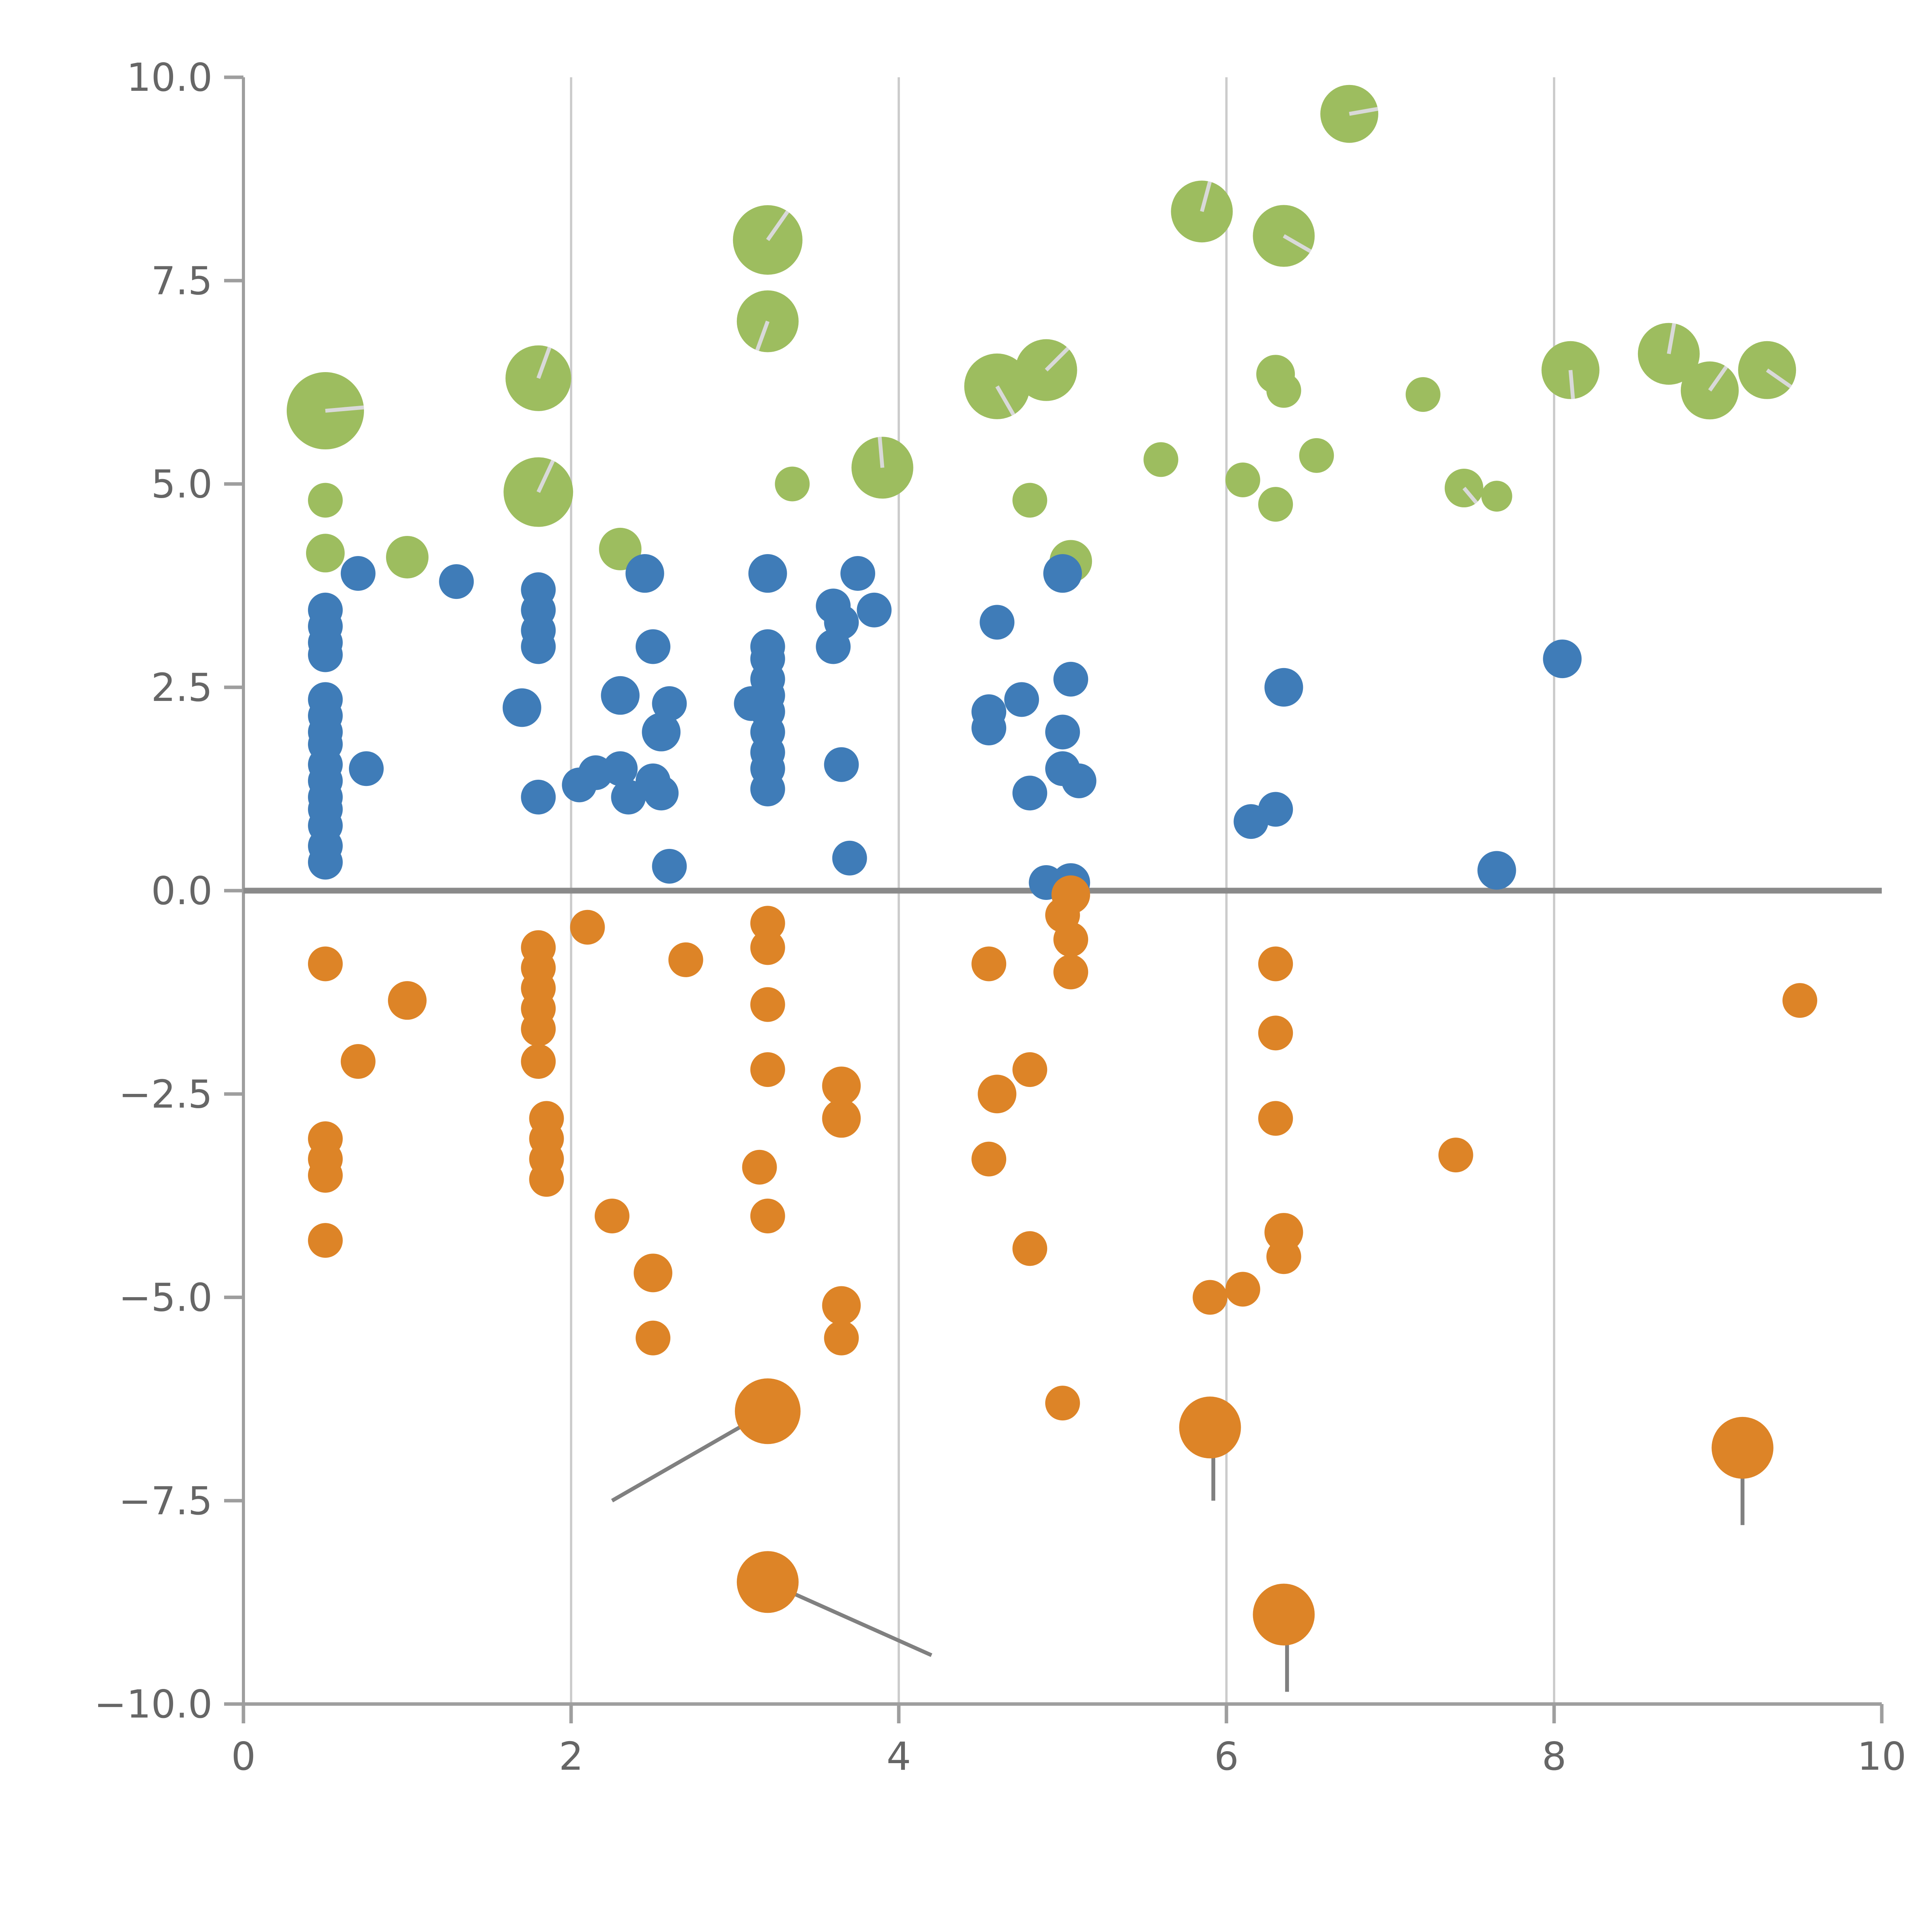  I want to click on y-tick-label: −5.0, so click(166, 1298).